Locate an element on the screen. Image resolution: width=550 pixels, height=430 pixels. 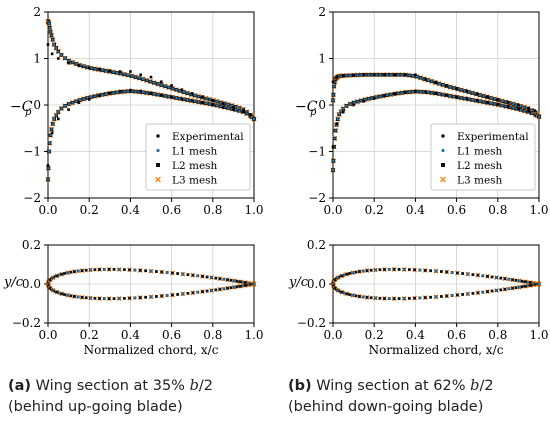
legend-label: L1 mesh is located at coordinates (195, 152).